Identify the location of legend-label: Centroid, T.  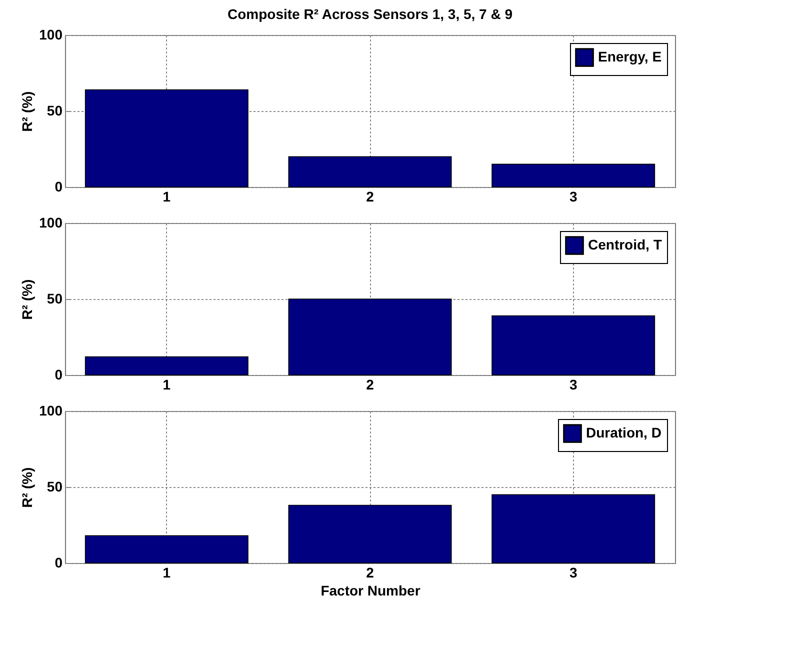
(625, 244).